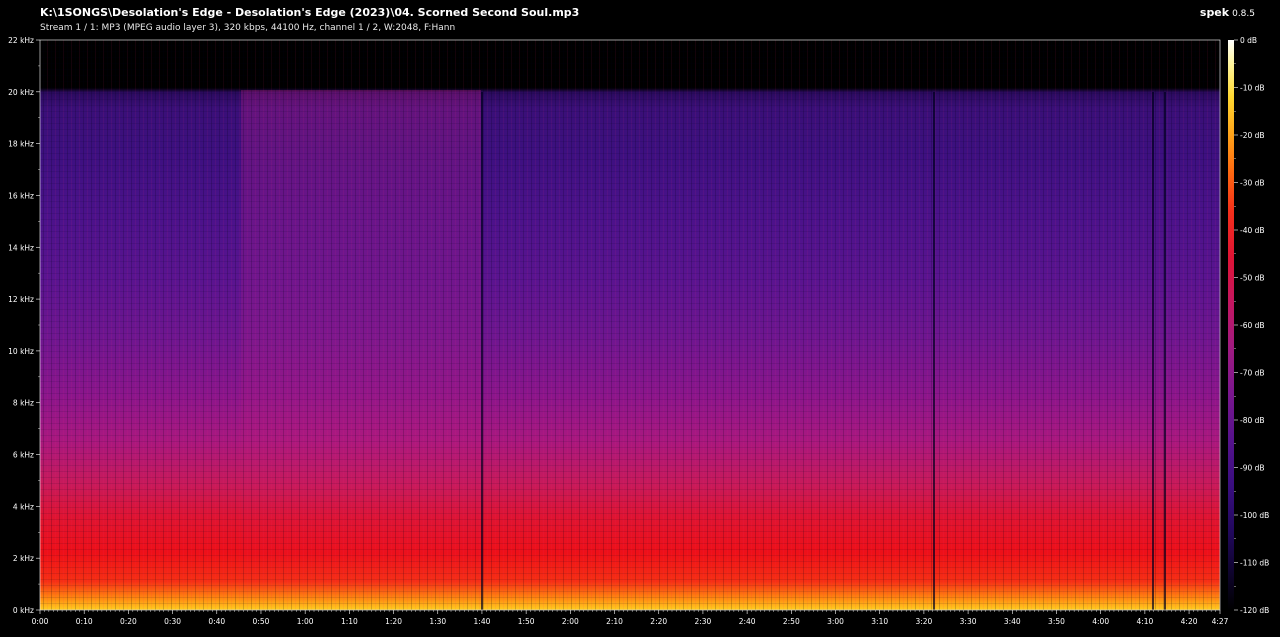 Image resolution: width=1280 pixels, height=637 pixels. I want to click on colorbar-tick-label: -80 dB, so click(1252, 420).